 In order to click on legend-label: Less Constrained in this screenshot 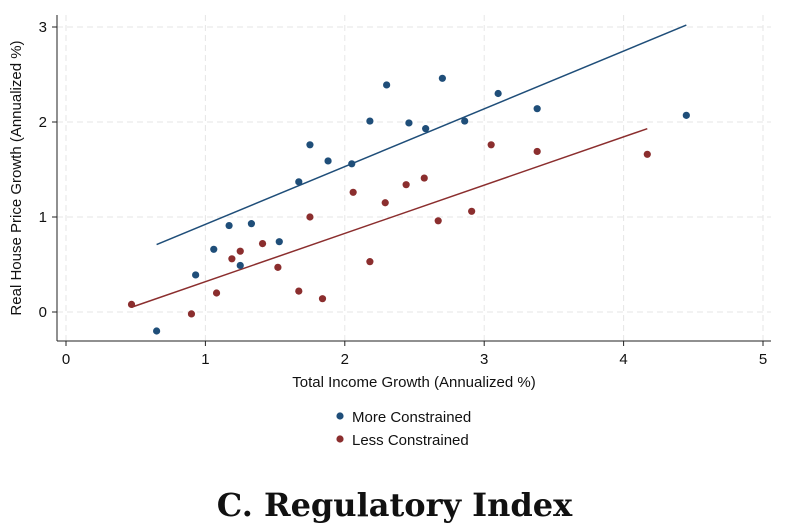, I will do `click(410, 440)`.